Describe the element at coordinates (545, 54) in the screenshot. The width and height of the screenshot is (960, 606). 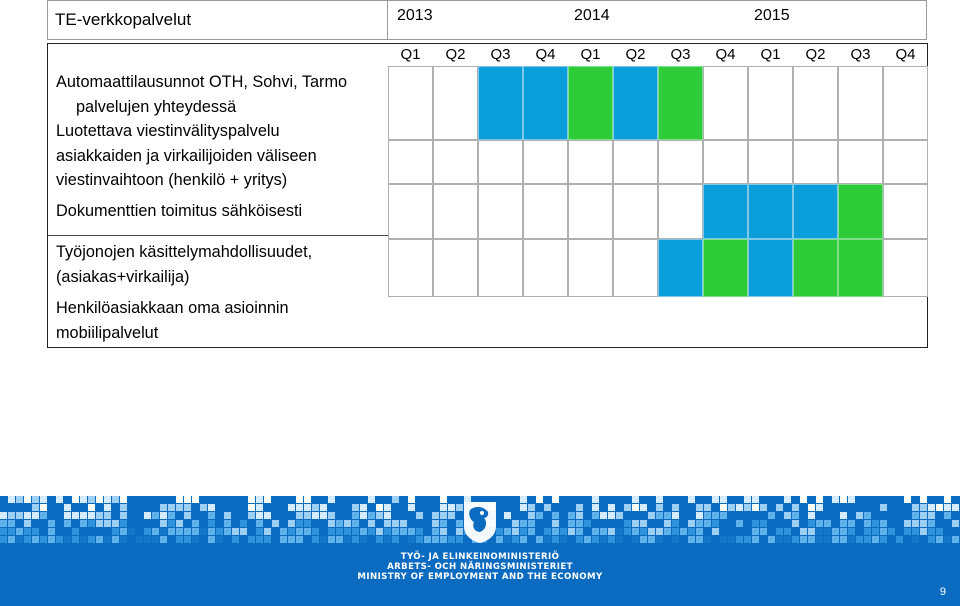
I see `quarter-label: Q4` at that location.